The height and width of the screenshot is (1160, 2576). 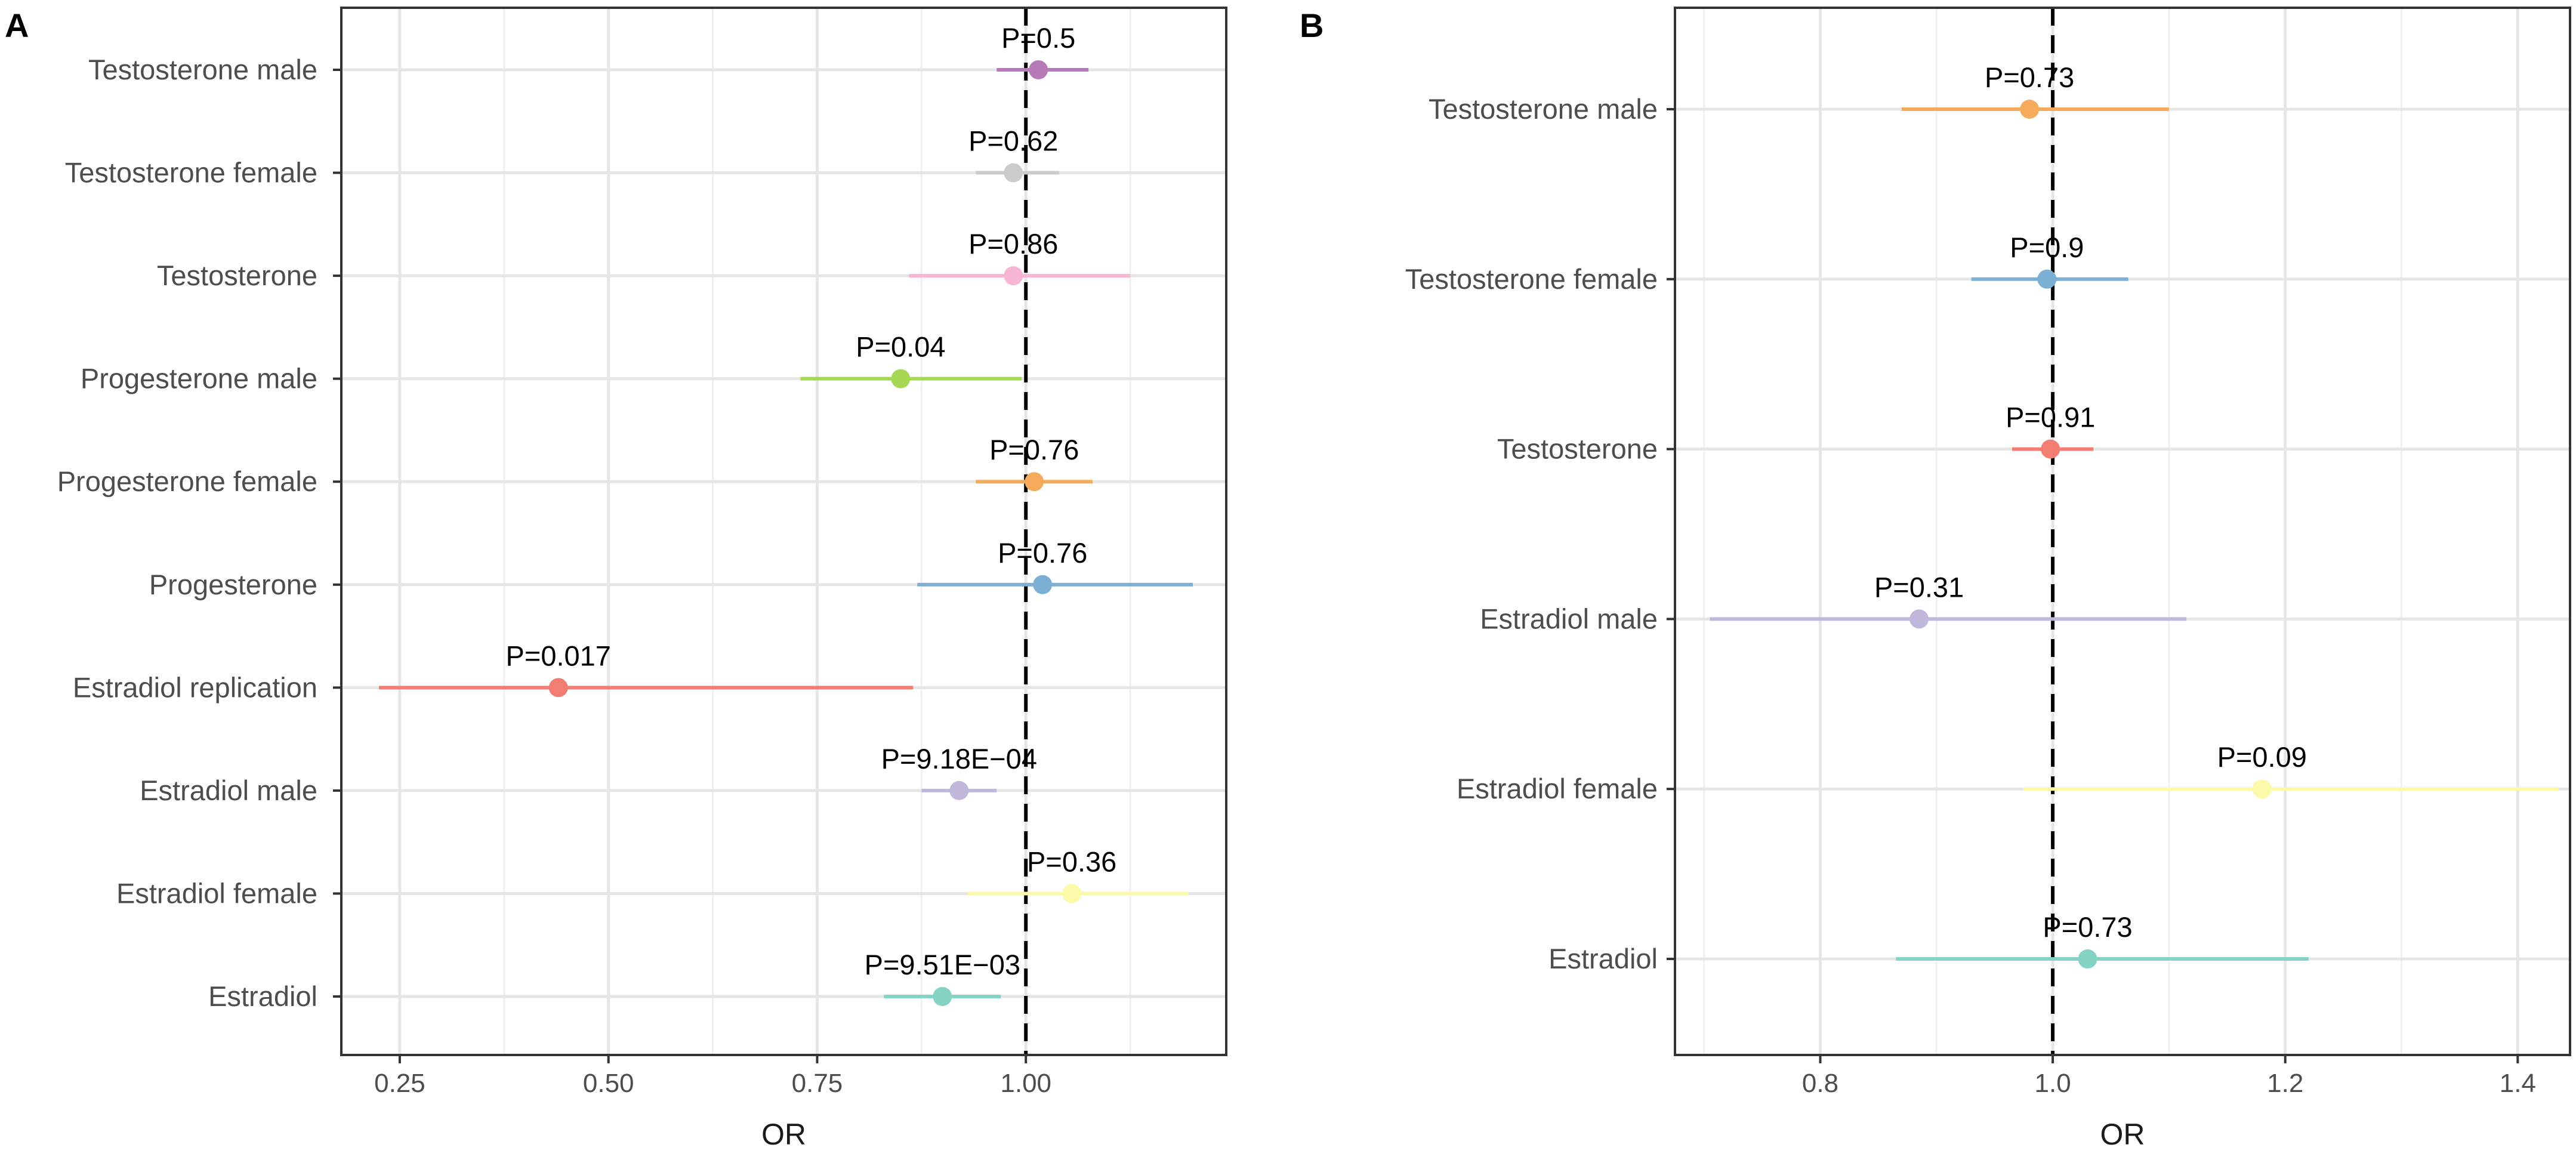 I want to click on forest-row: P=0.9 Testosterone female, so click(x=1766, y=263).